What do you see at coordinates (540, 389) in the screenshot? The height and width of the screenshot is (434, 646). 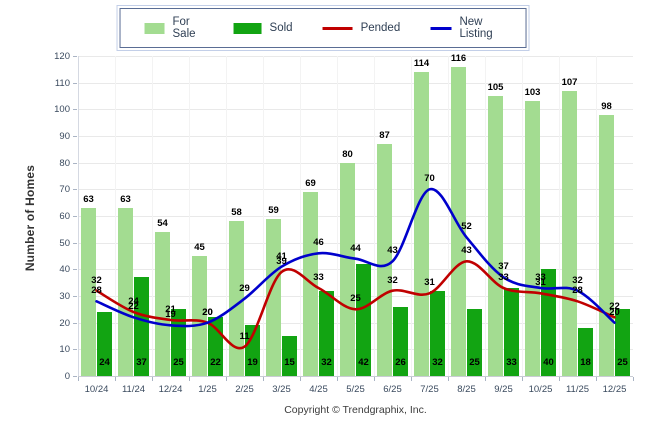 I see `x-tick-label: 10/25` at bounding box center [540, 389].